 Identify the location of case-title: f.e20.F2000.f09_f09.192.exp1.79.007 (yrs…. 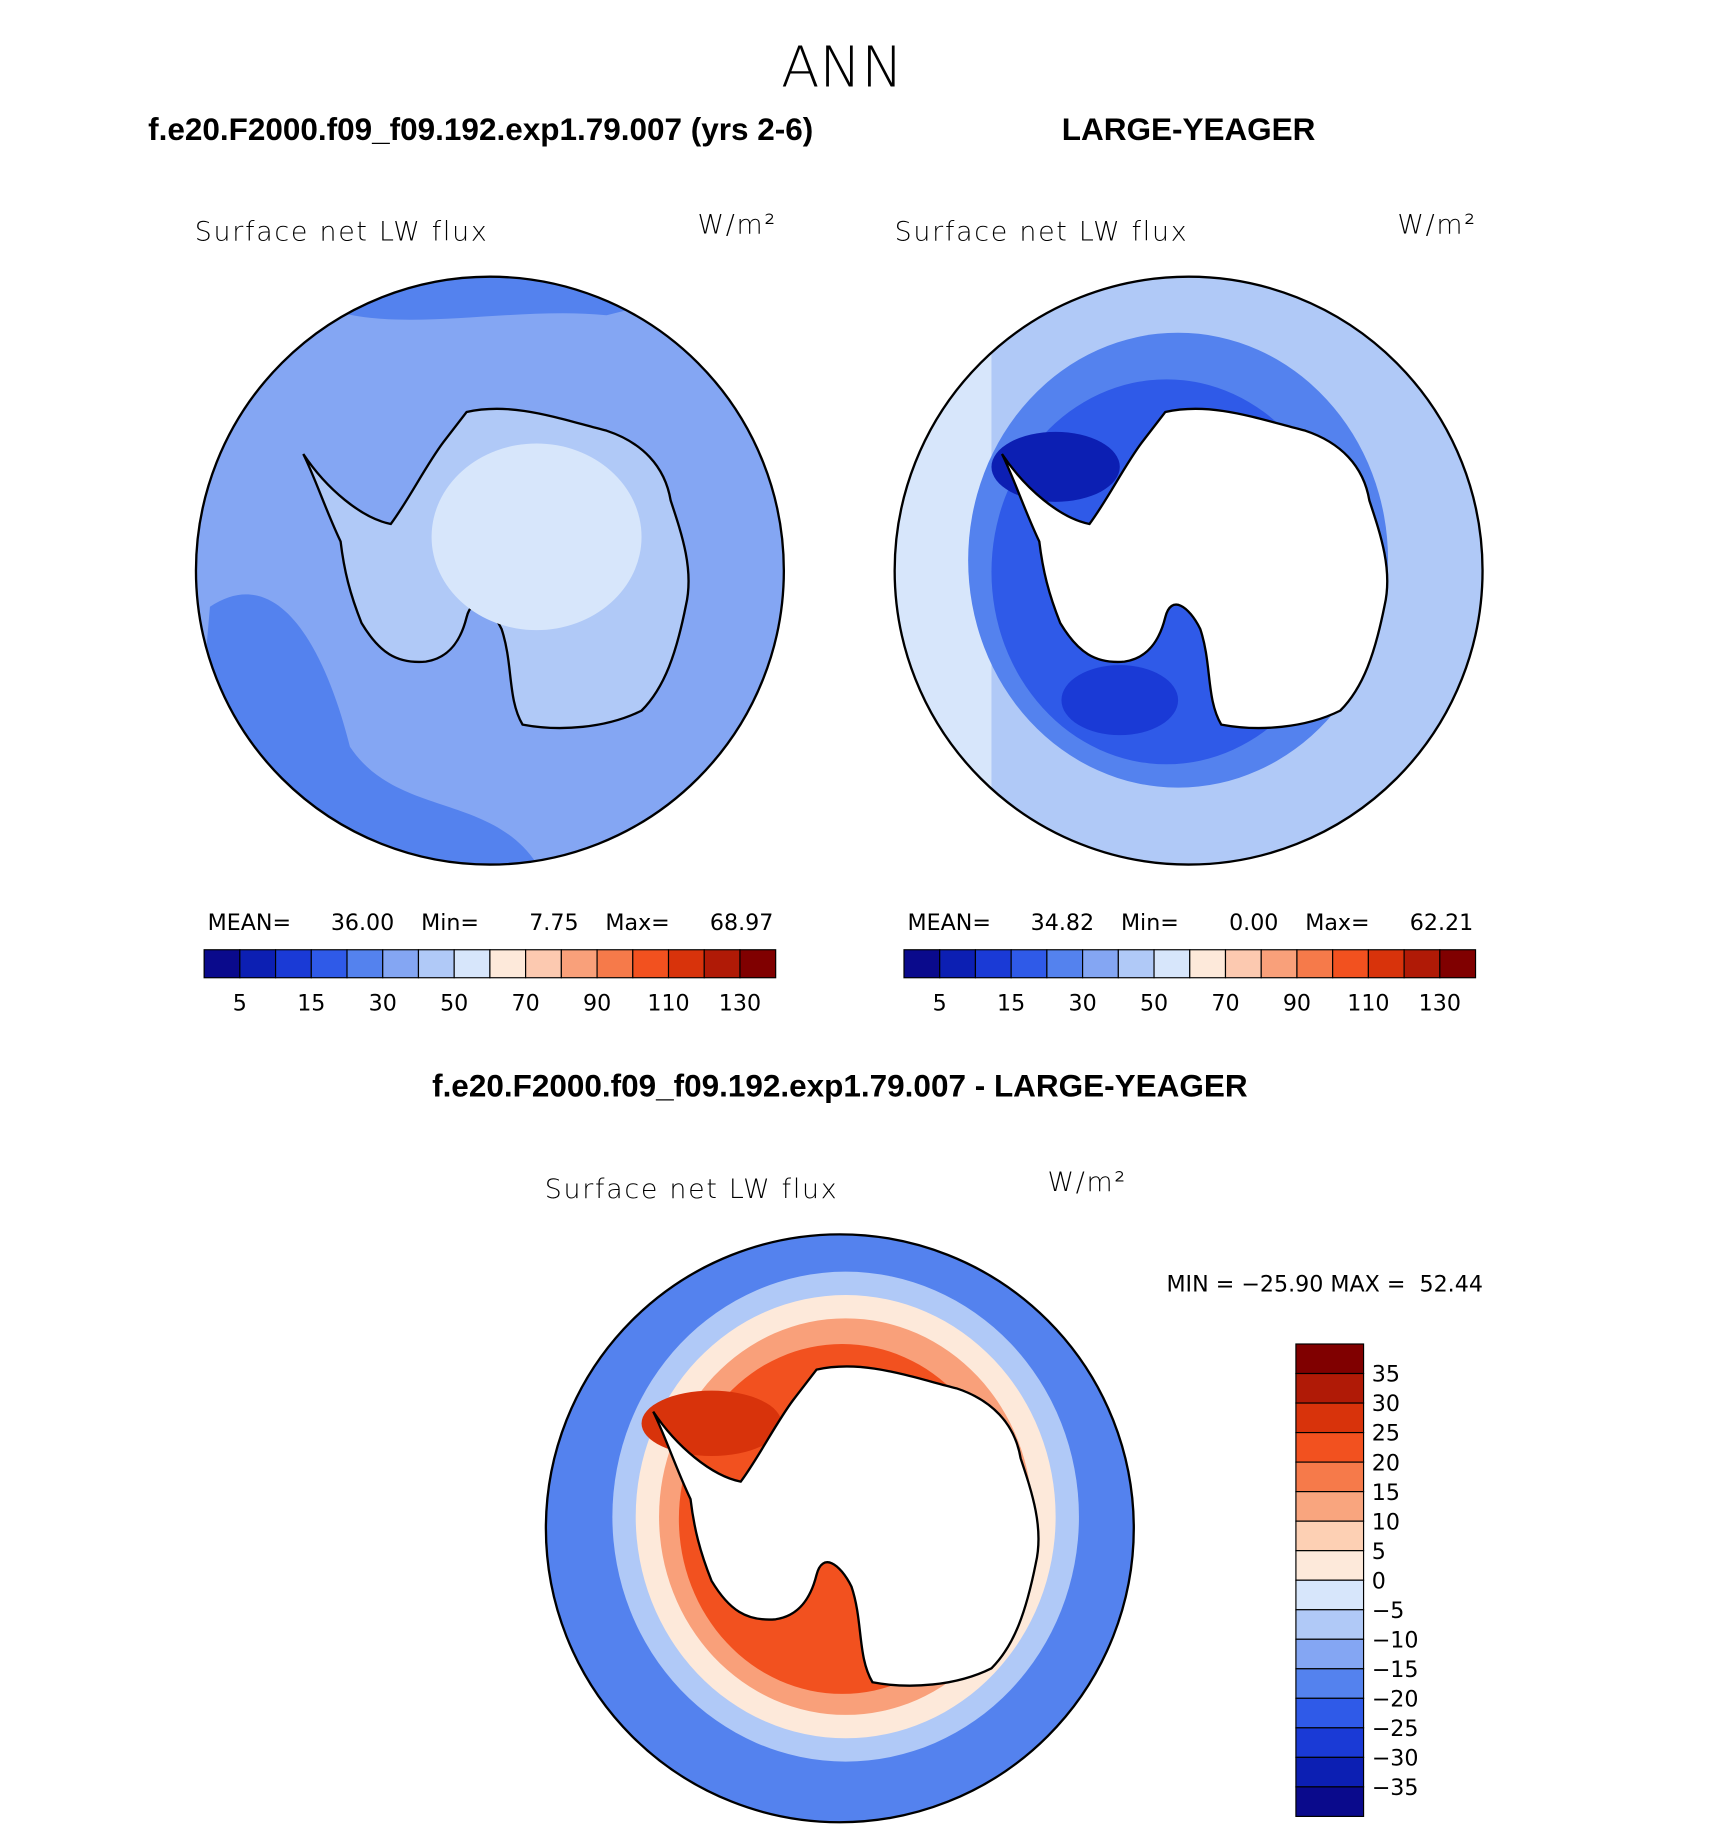
(480, 129).